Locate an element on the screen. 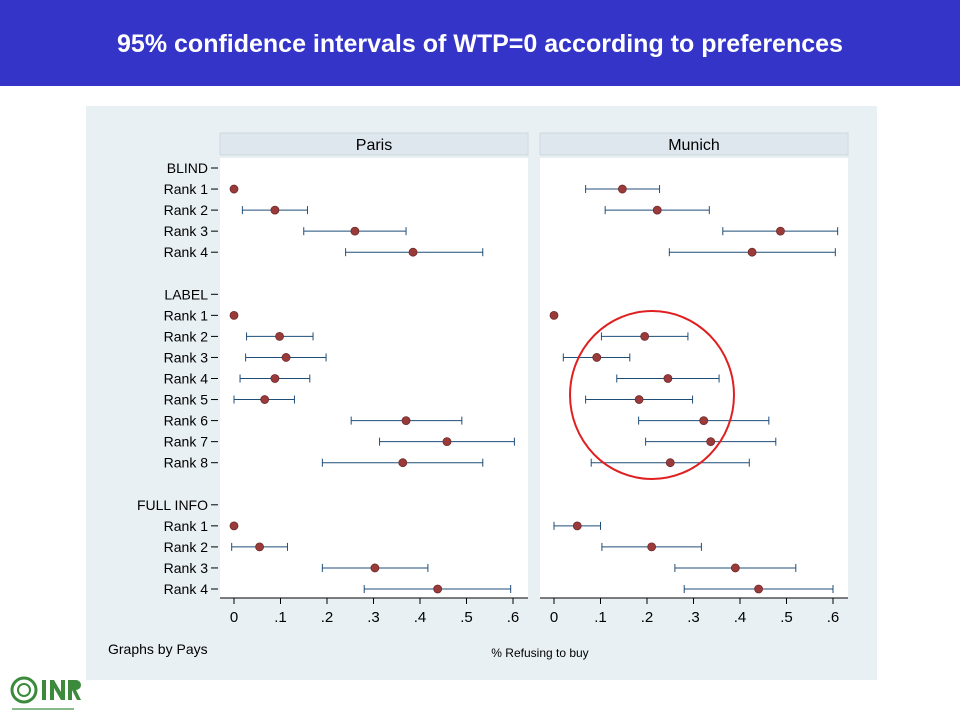 The height and width of the screenshot is (720, 960). row-label: Rank 5 is located at coordinates (186, 400).